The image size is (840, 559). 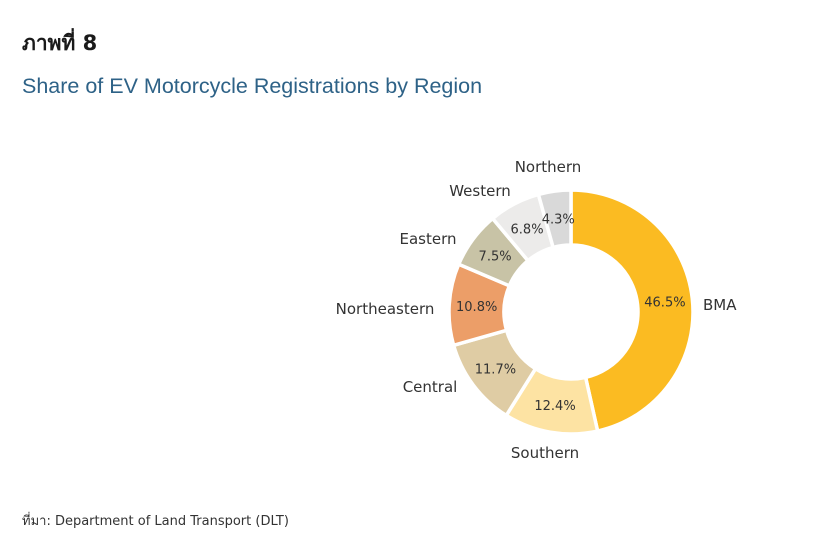 I want to click on category-label-bma: BMA, so click(x=720, y=305).